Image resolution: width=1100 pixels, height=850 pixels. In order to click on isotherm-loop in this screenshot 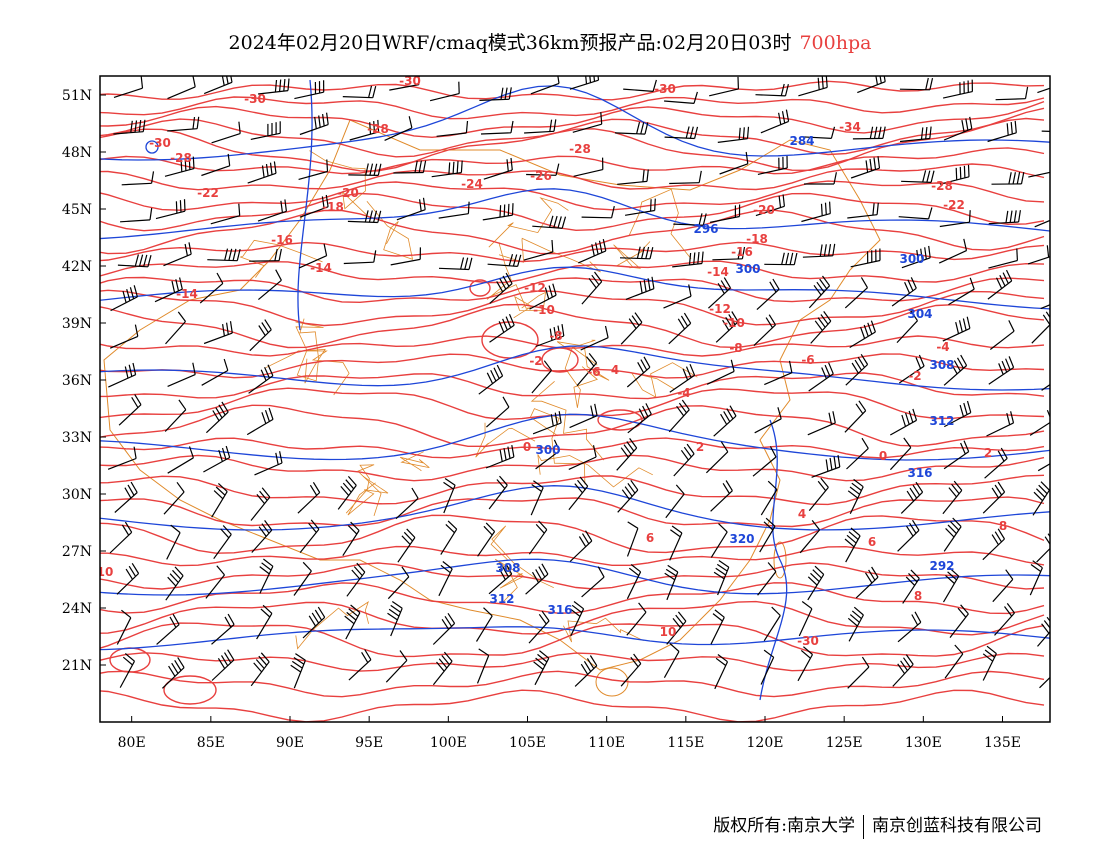, I will do `click(480, 288)`.